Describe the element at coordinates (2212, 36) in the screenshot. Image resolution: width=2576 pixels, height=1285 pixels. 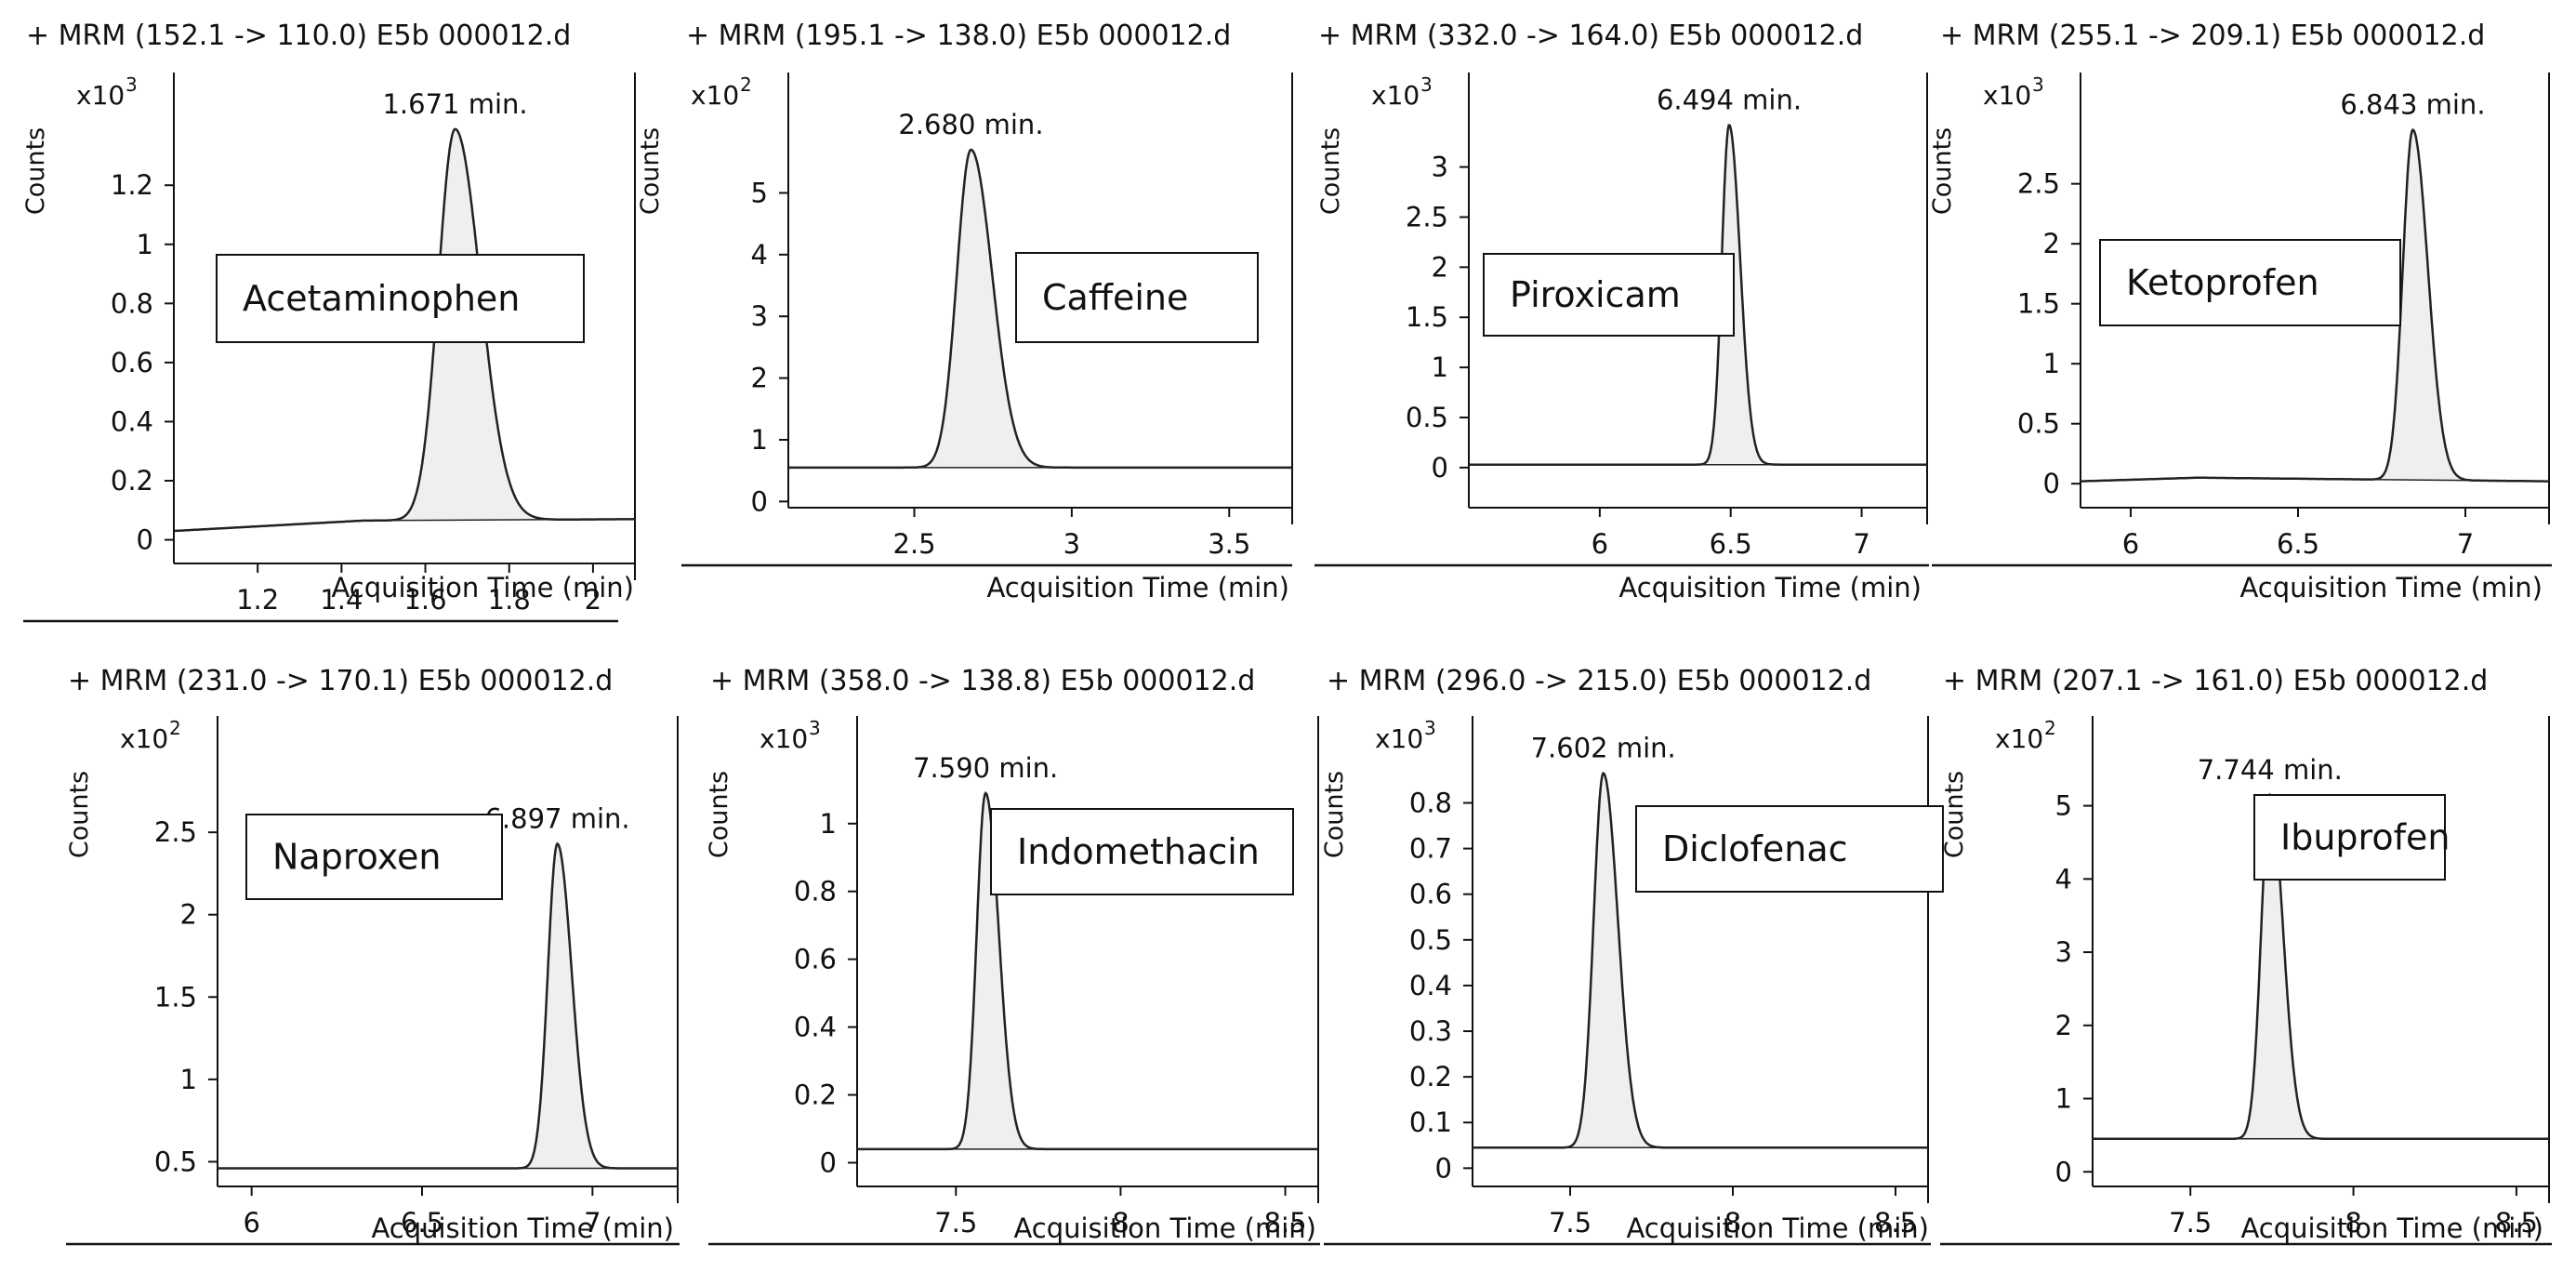
I see `chart-title: + MRM (255.1 -> 209.1) E5b 000012.d` at that location.